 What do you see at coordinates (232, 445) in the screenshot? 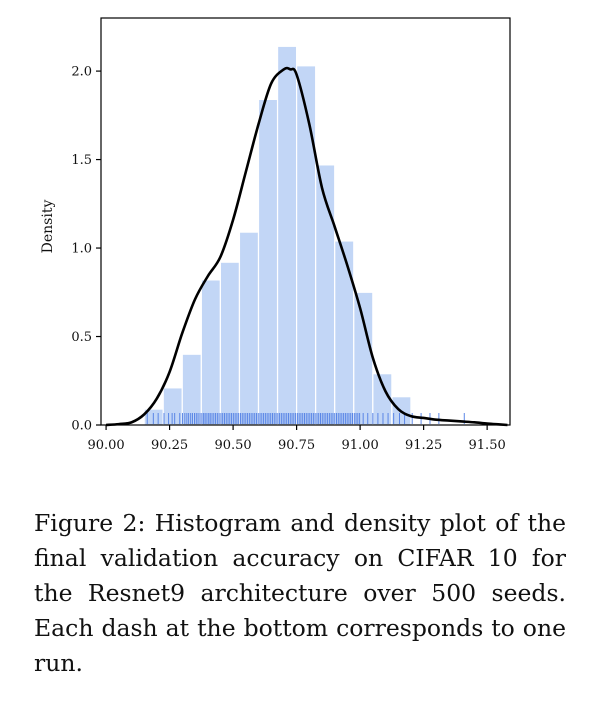
I see `x-tick-label: 90.50` at bounding box center [232, 445].